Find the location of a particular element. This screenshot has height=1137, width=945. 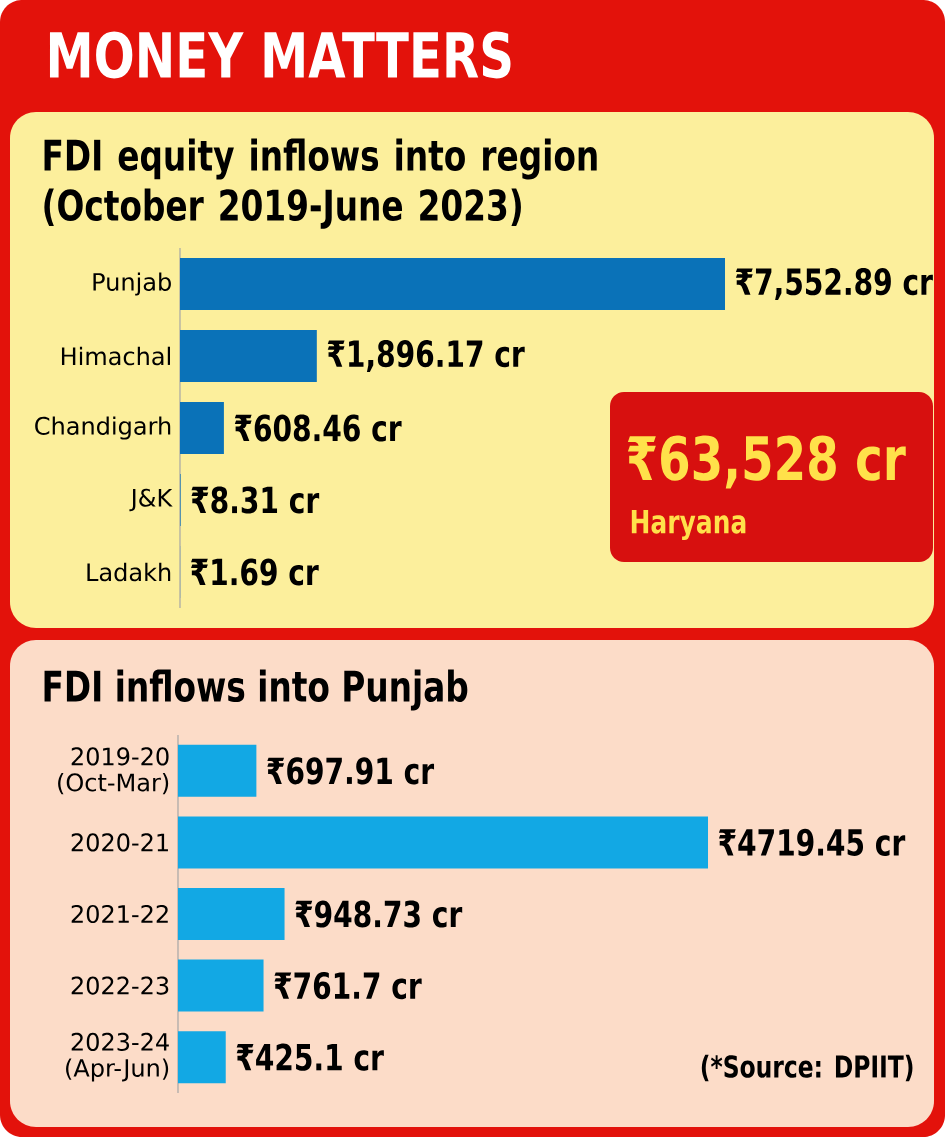

data-label: ₹697.91 cr is located at coordinates (351, 771).